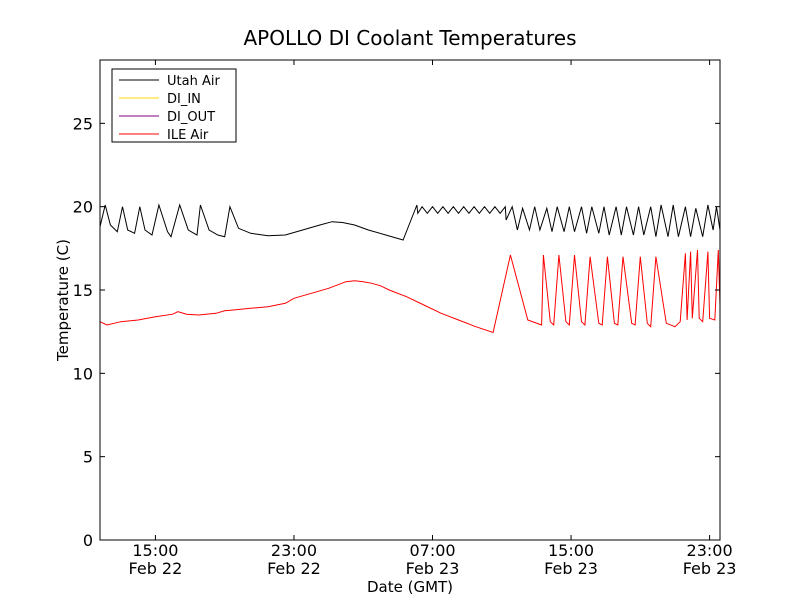  I want to click on legend: Utah Air DI_IN DI_OUT ILE Air, so click(174, 105).